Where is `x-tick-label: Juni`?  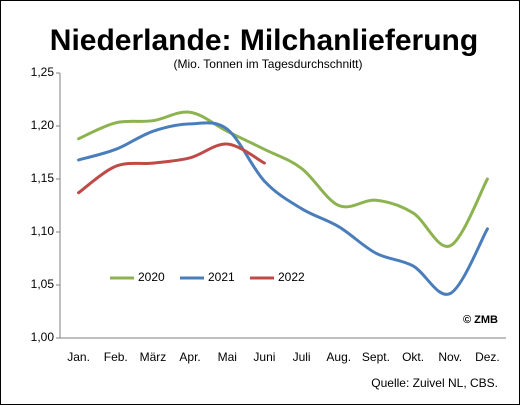
x-tick-label: Juni is located at coordinates (264, 357).